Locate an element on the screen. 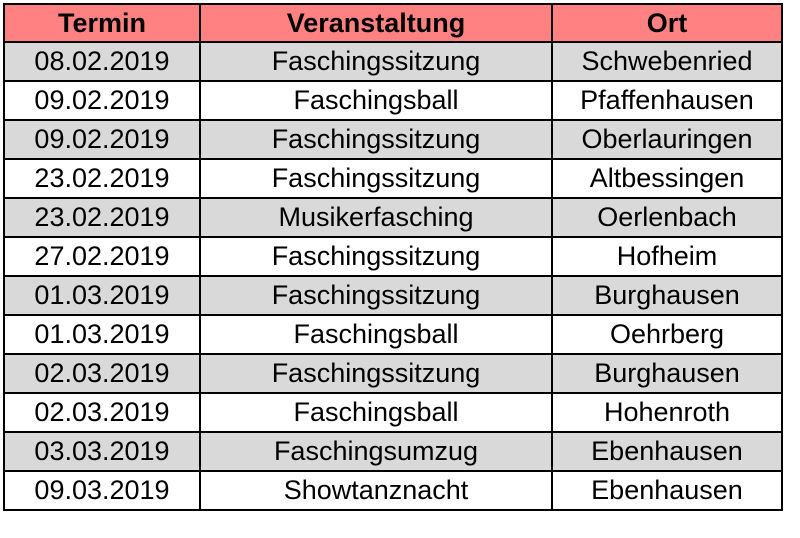 The height and width of the screenshot is (538, 800). cell-termin: 03.03.2019 is located at coordinates (102, 451).